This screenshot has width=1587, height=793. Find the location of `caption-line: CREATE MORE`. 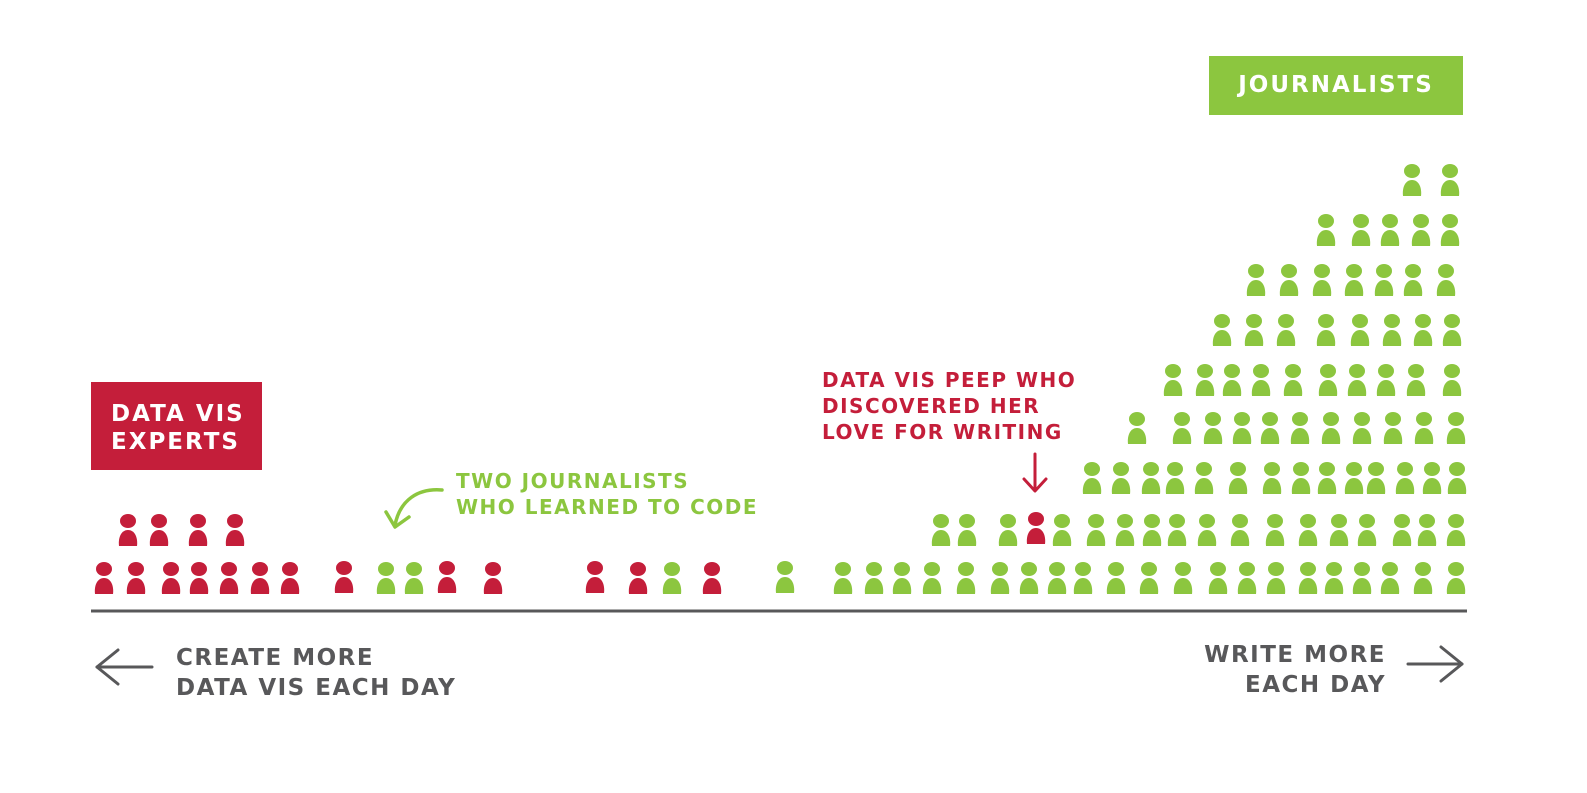

caption-line: CREATE MORE is located at coordinates (275, 658).